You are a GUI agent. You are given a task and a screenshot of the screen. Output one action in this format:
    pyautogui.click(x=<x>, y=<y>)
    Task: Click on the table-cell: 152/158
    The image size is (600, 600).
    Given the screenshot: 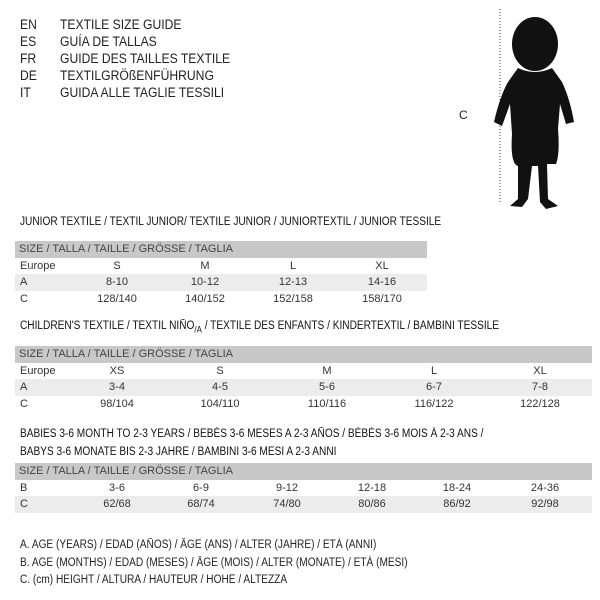 What is the action you would take?
    pyautogui.click(x=293, y=298)
    